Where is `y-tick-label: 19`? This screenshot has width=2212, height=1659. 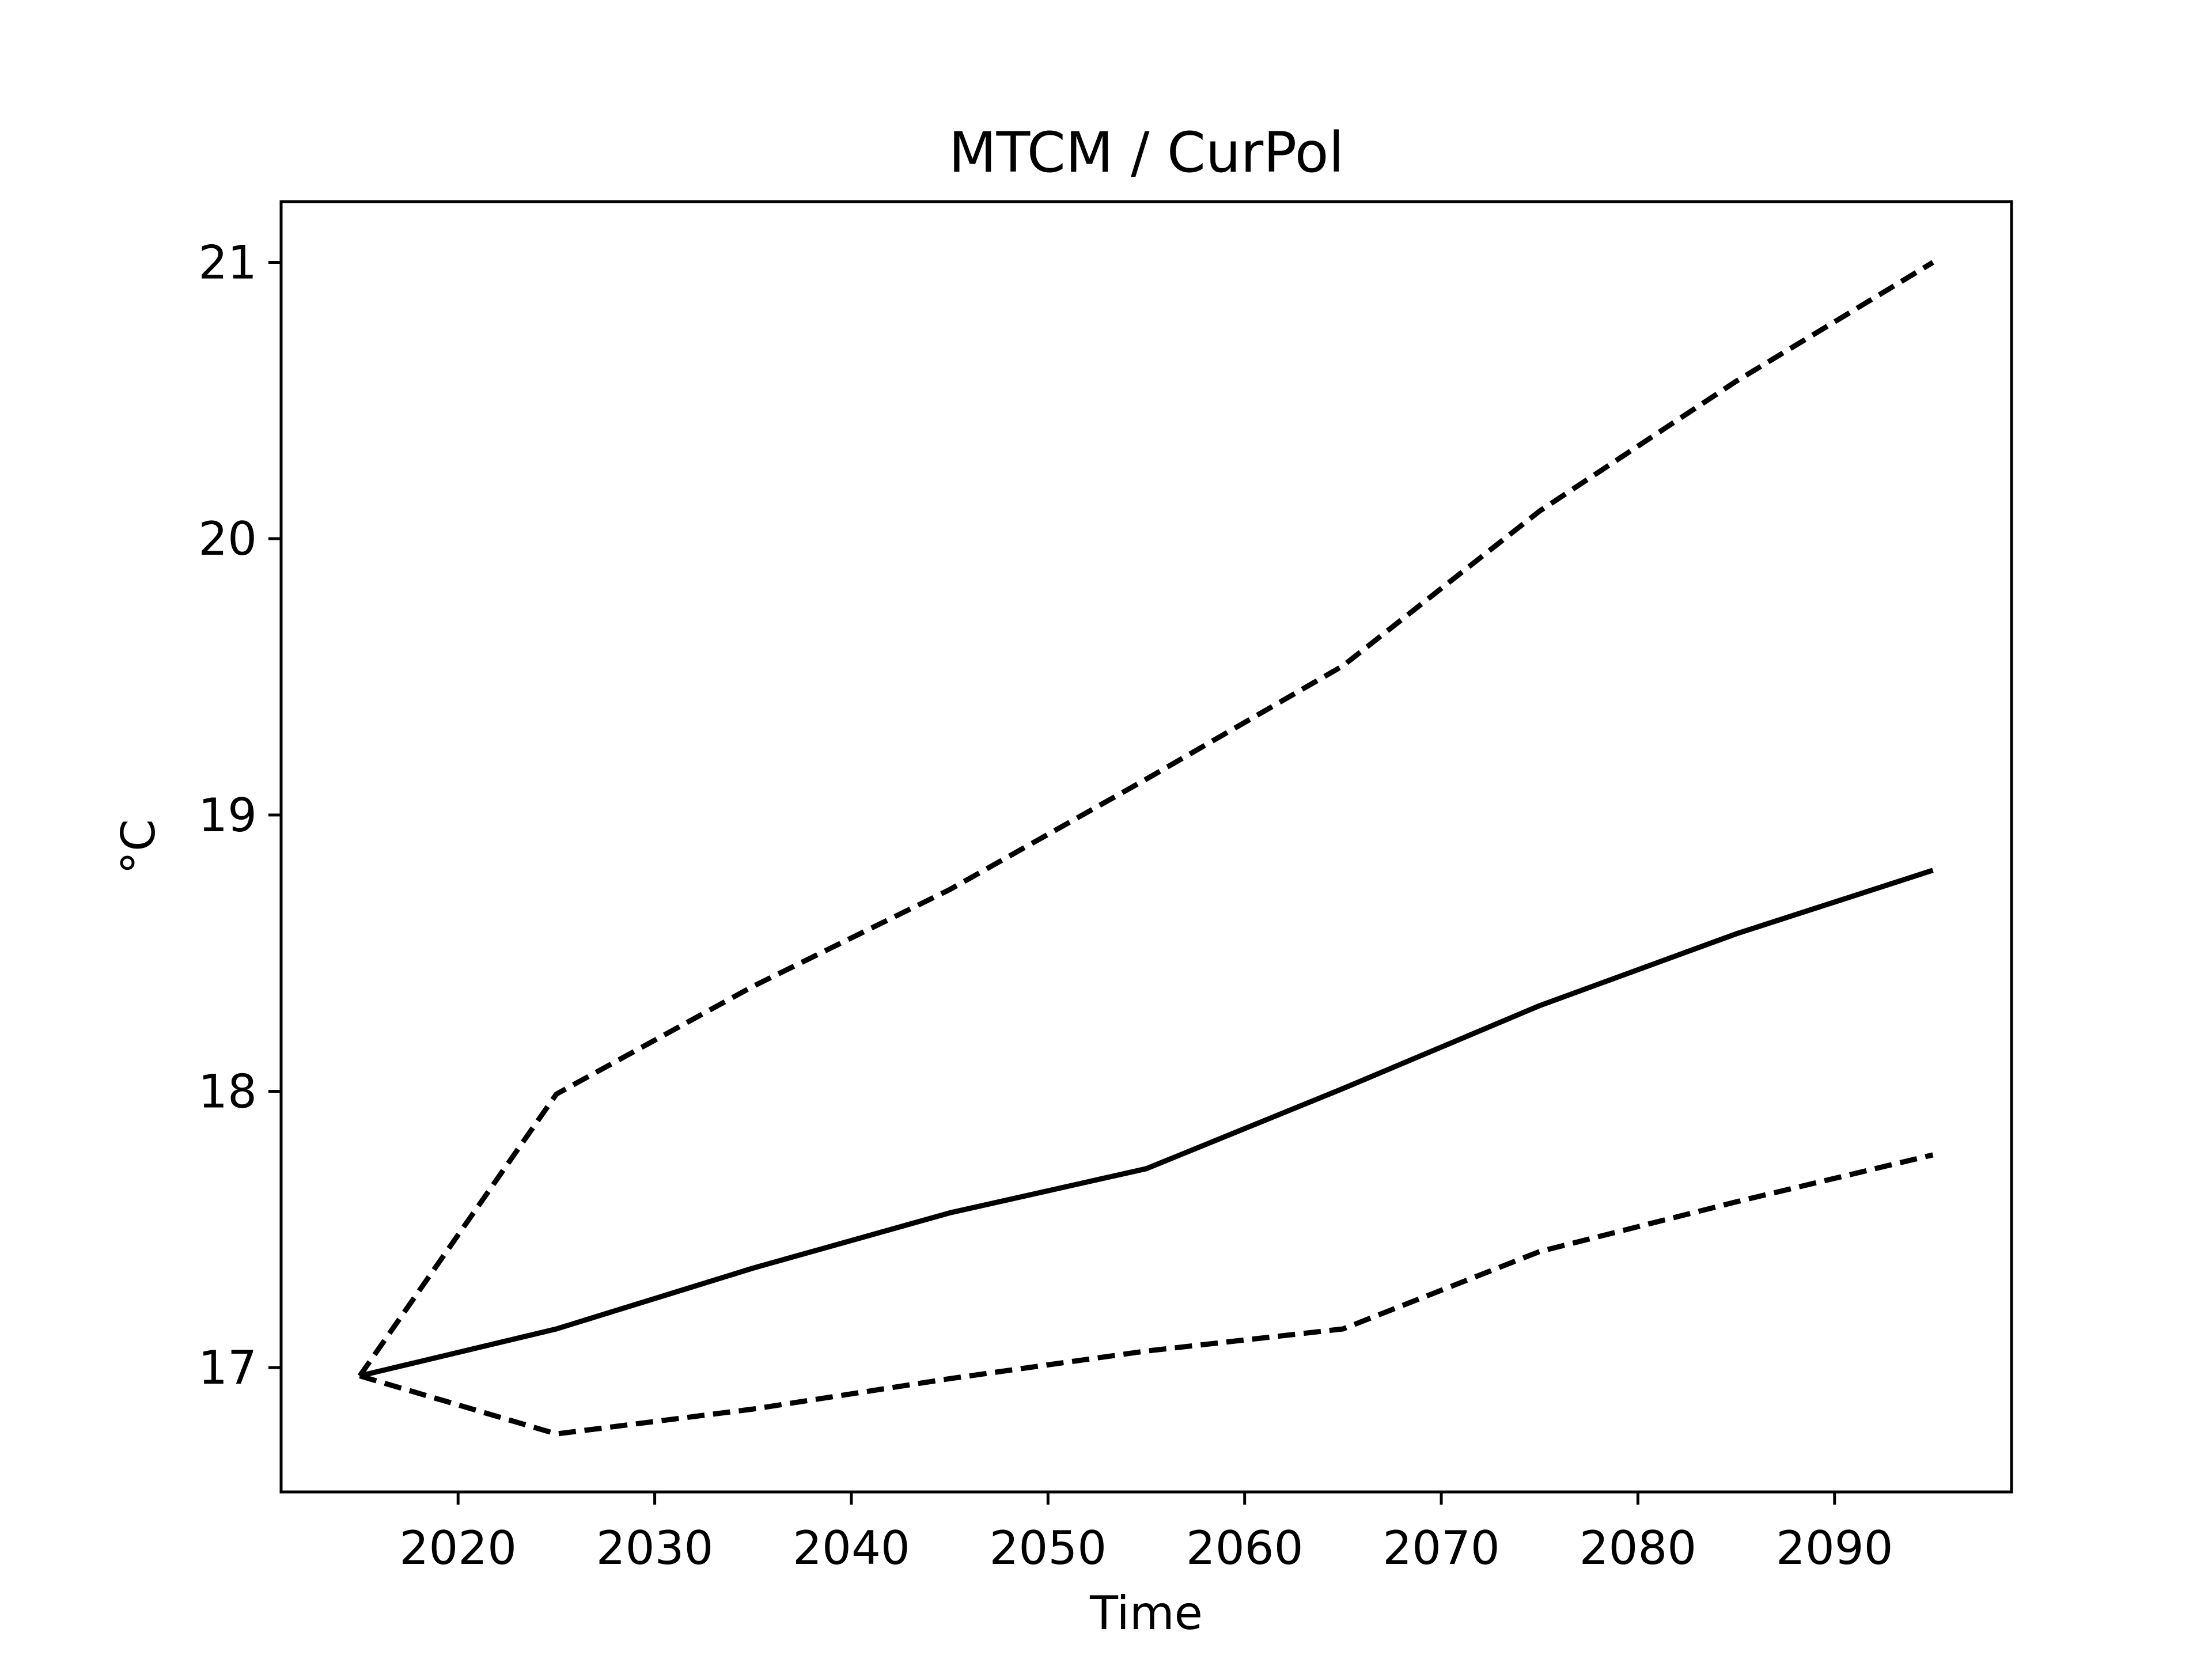 y-tick-label: 19 is located at coordinates (227, 815).